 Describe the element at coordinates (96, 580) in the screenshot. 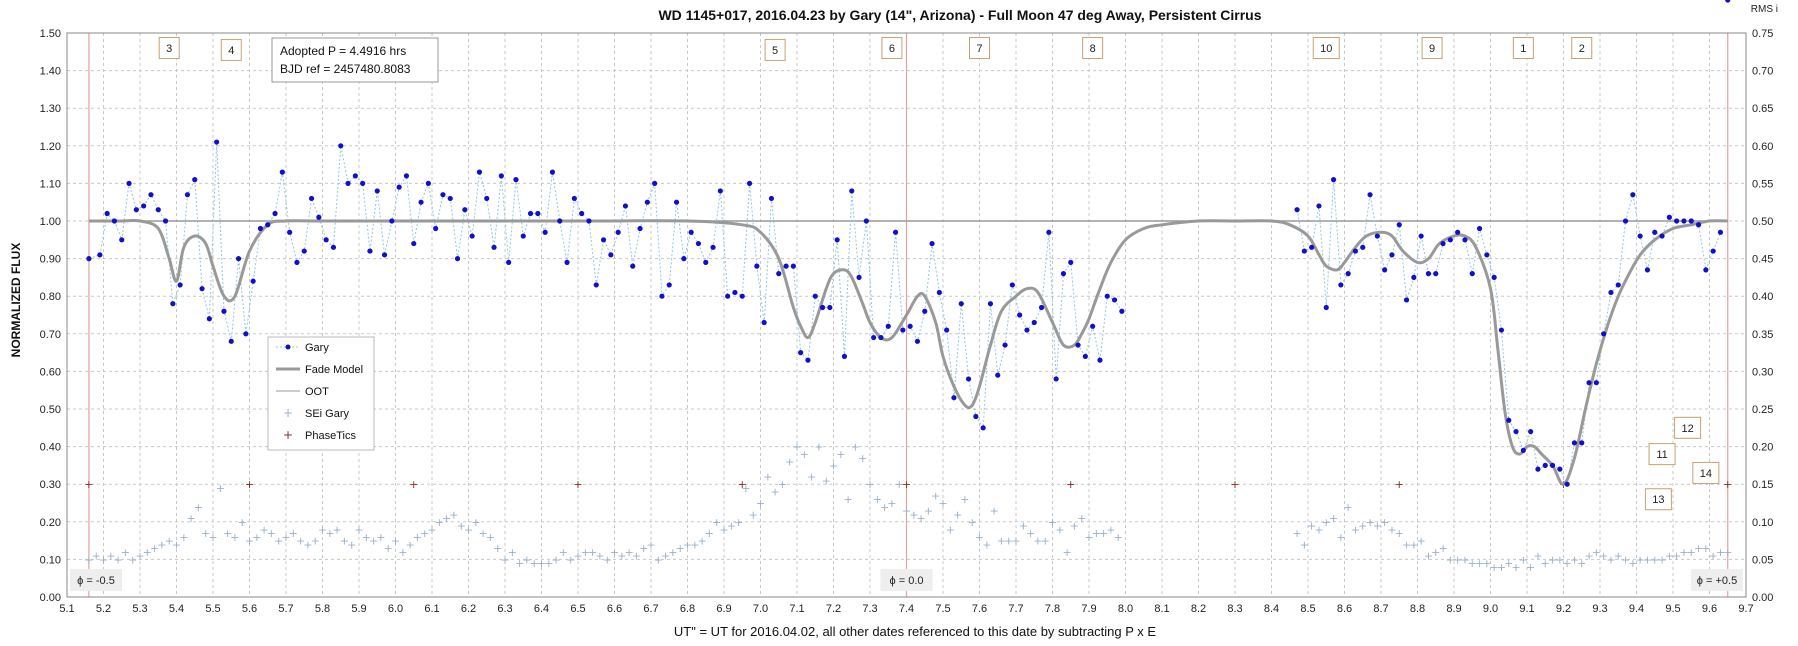

I see `phase-label-bg` at that location.